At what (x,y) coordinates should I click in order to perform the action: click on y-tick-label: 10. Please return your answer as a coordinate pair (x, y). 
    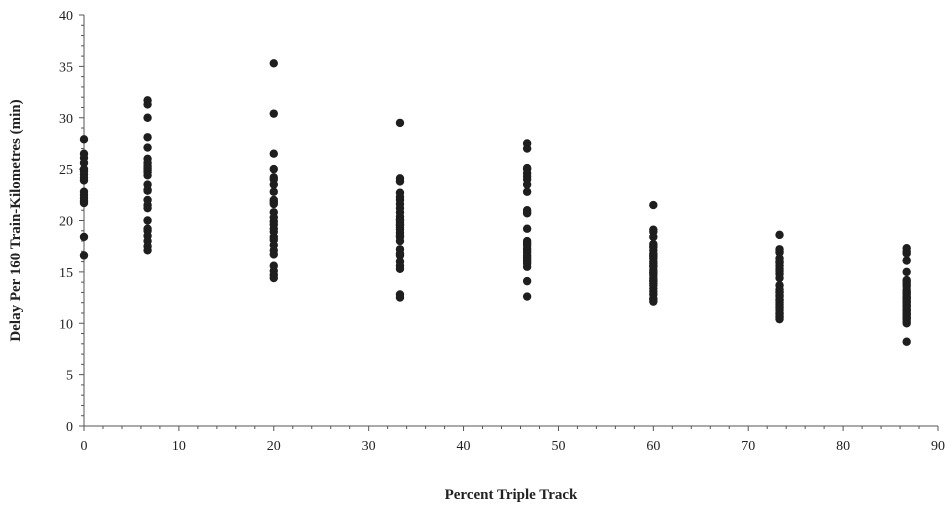
    Looking at the image, I should click on (66, 324).